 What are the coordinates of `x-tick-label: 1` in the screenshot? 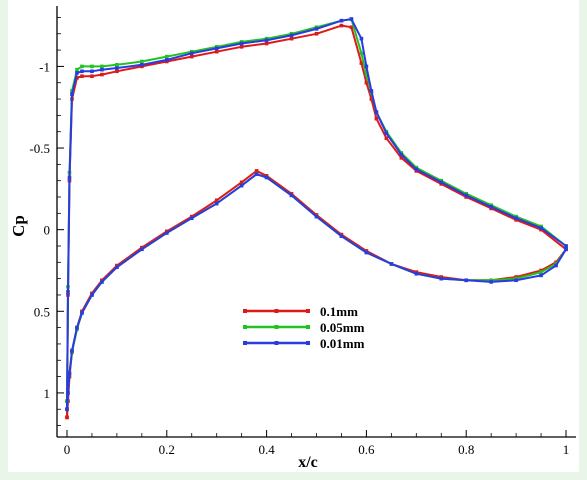 It's located at (566, 449).